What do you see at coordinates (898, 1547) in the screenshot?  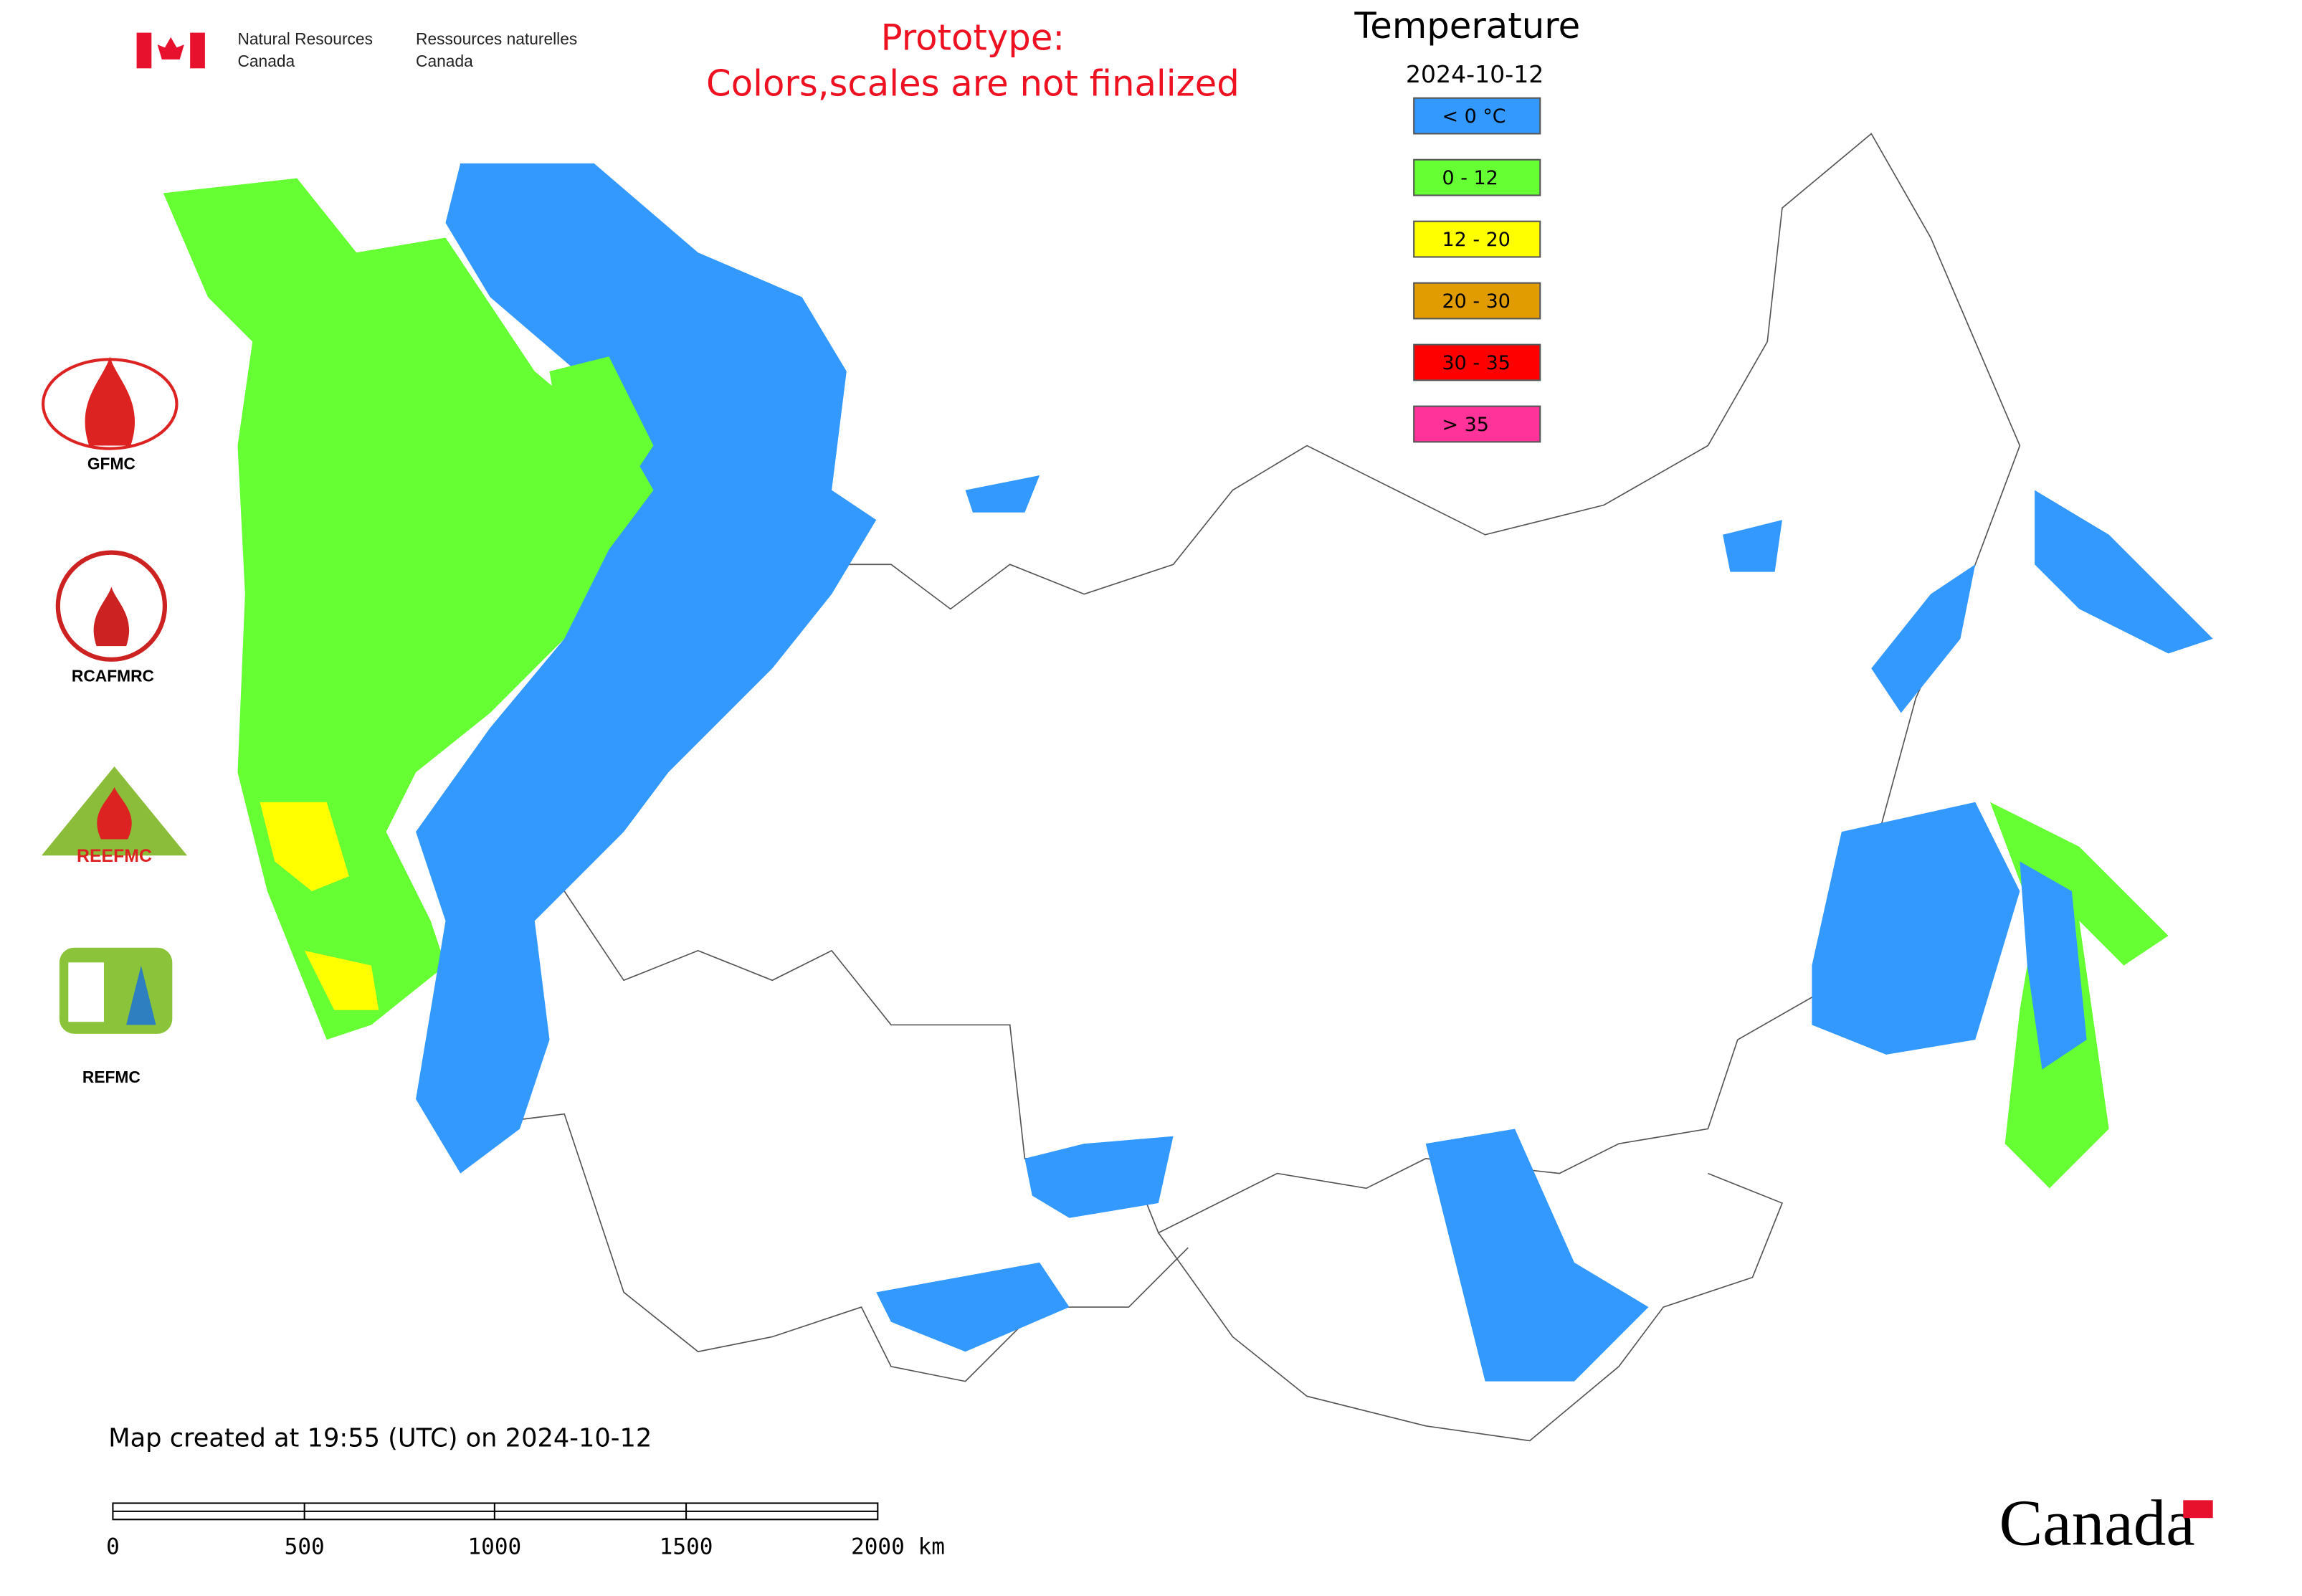 I see `scale-label: 2000 km` at bounding box center [898, 1547].